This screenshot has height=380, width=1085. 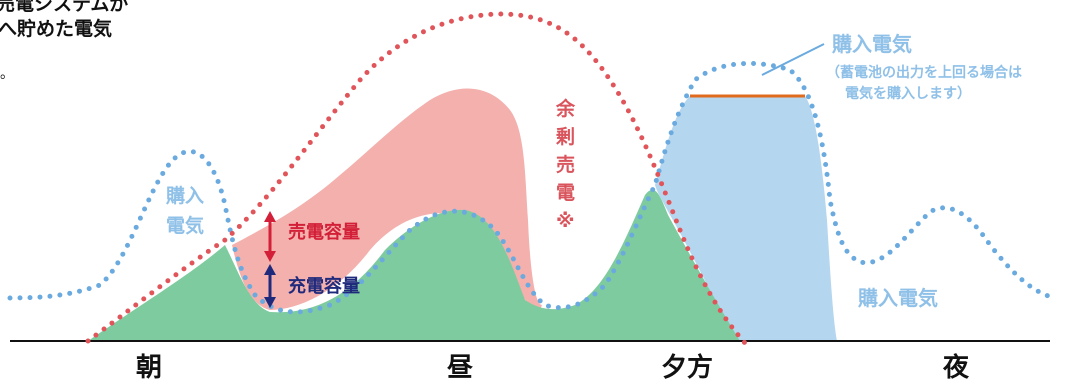 What do you see at coordinates (324, 232) in the screenshot?
I see `sell-capacity-label: 売電容量` at bounding box center [324, 232].